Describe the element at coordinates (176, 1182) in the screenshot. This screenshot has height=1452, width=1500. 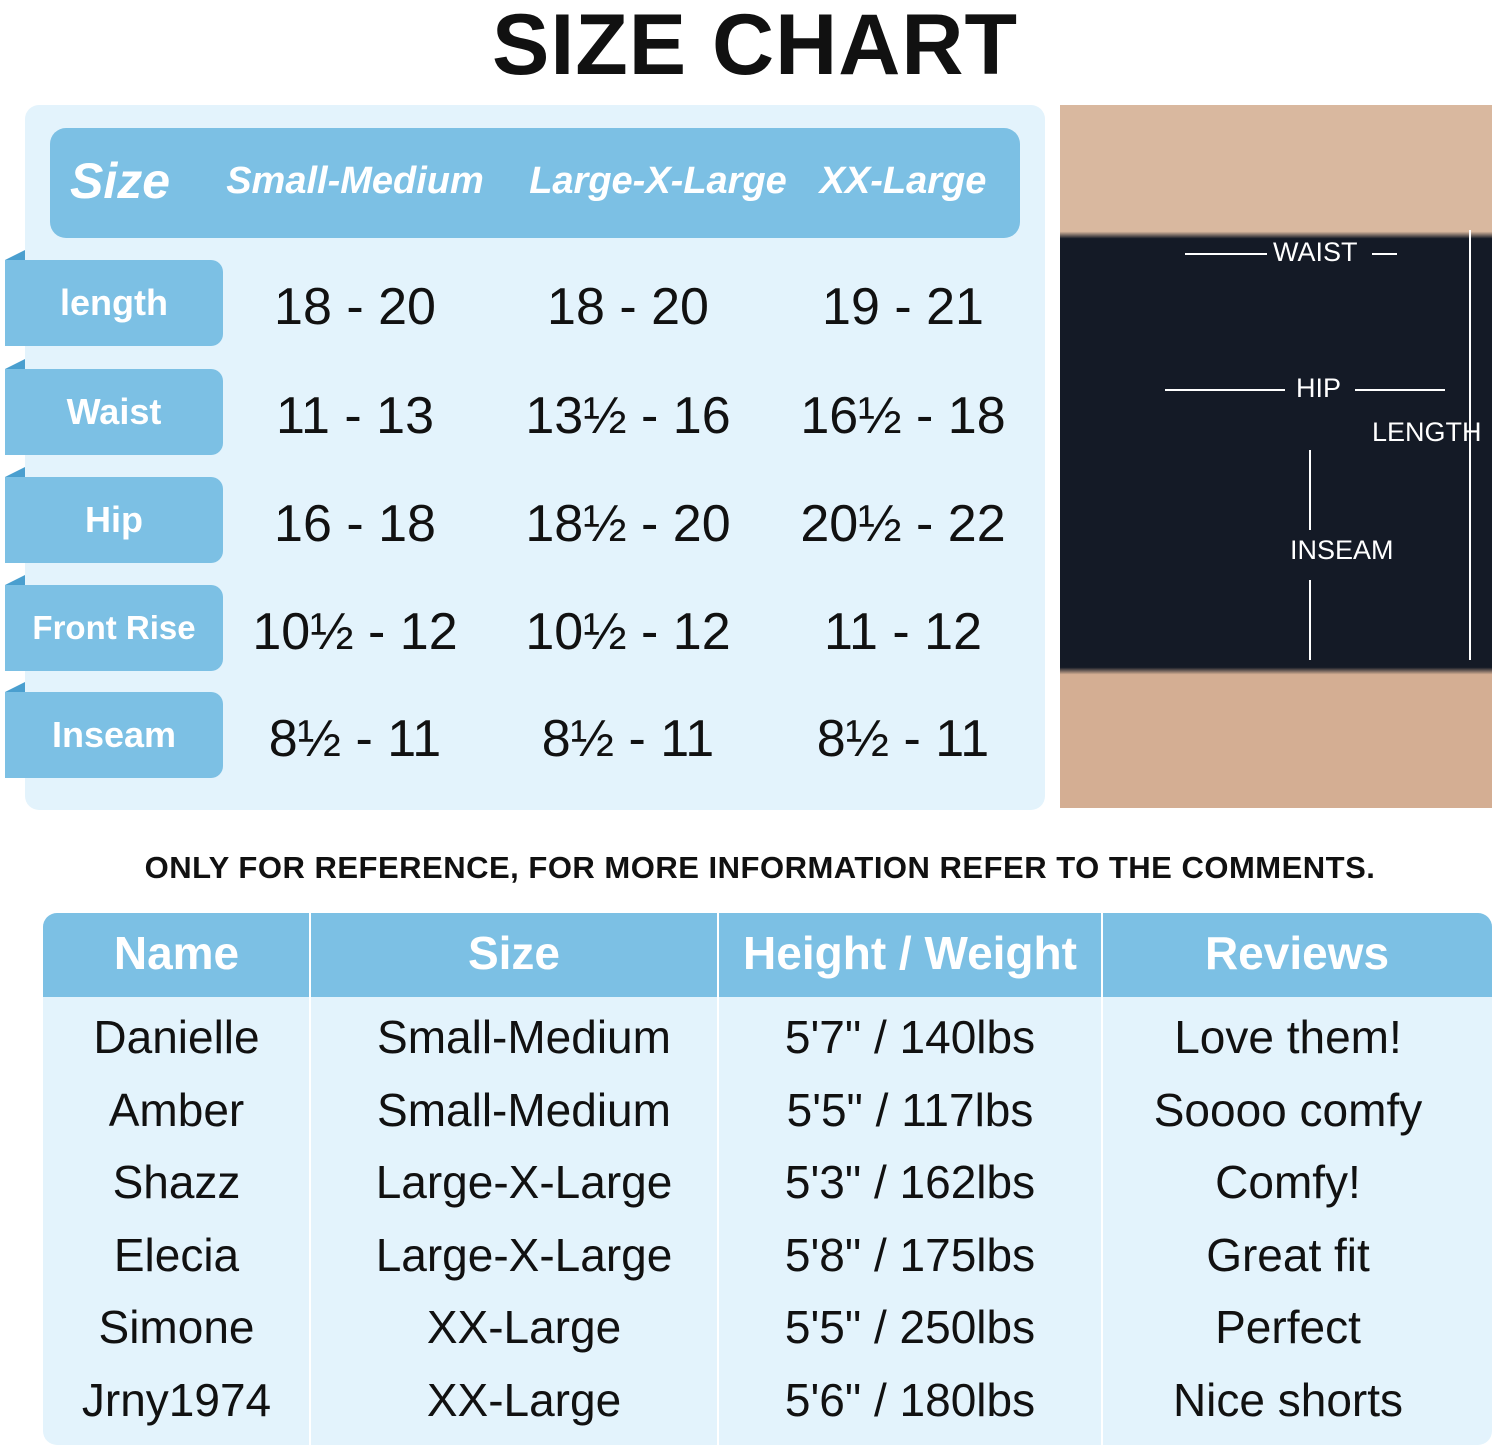
I see `table-cell: Shazz` at that location.